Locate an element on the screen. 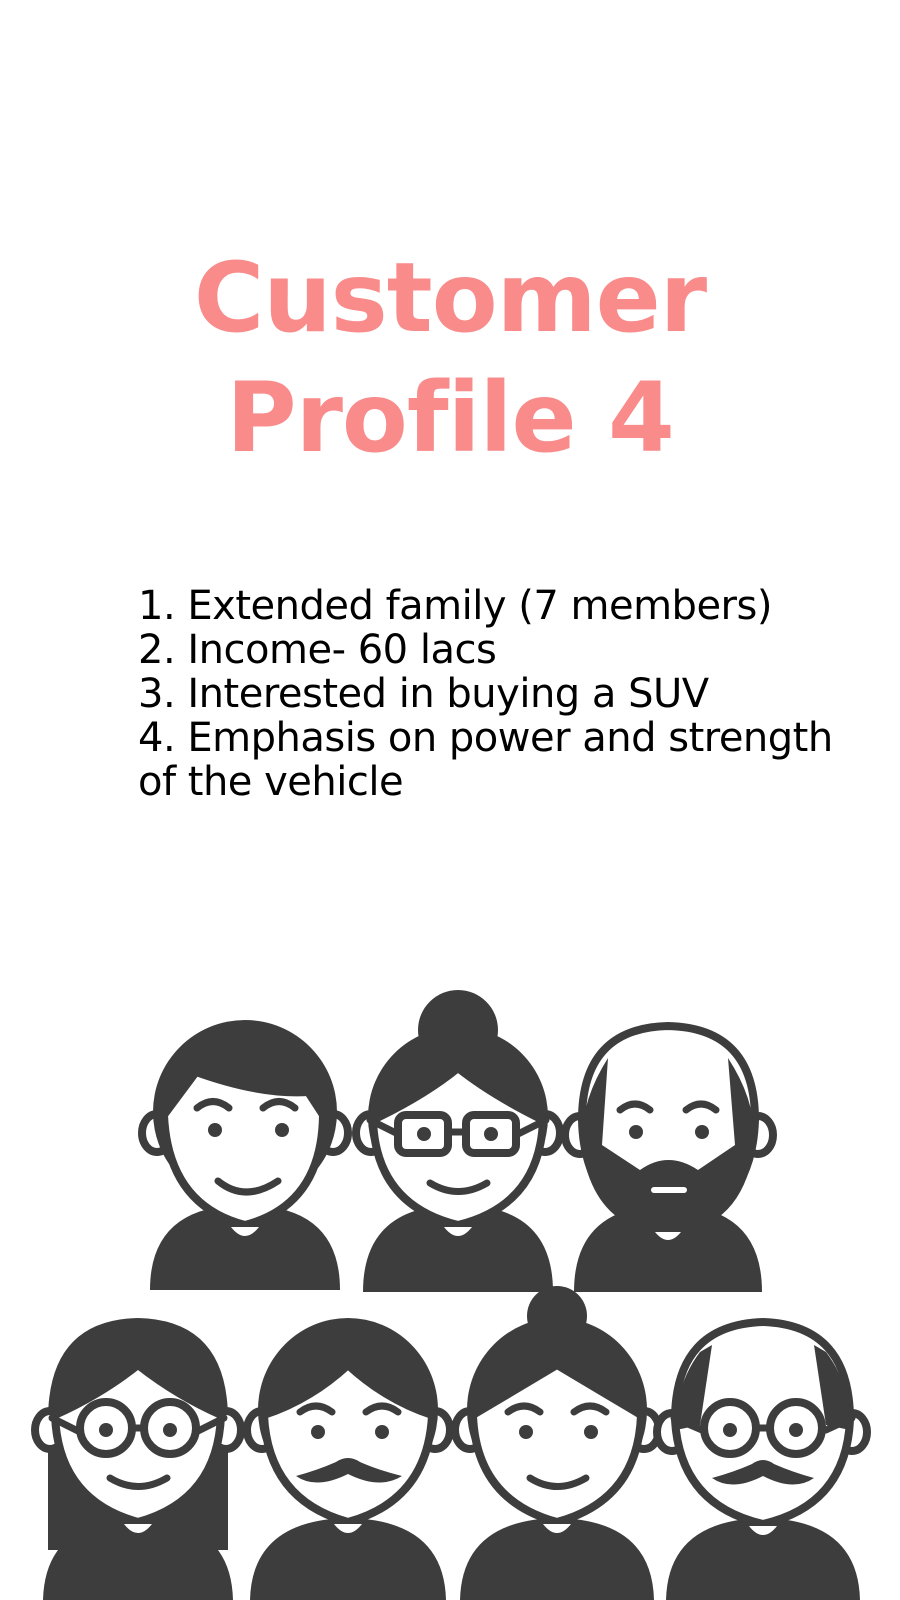  girl-with-glasses-icon is located at coordinates (138, 1459).